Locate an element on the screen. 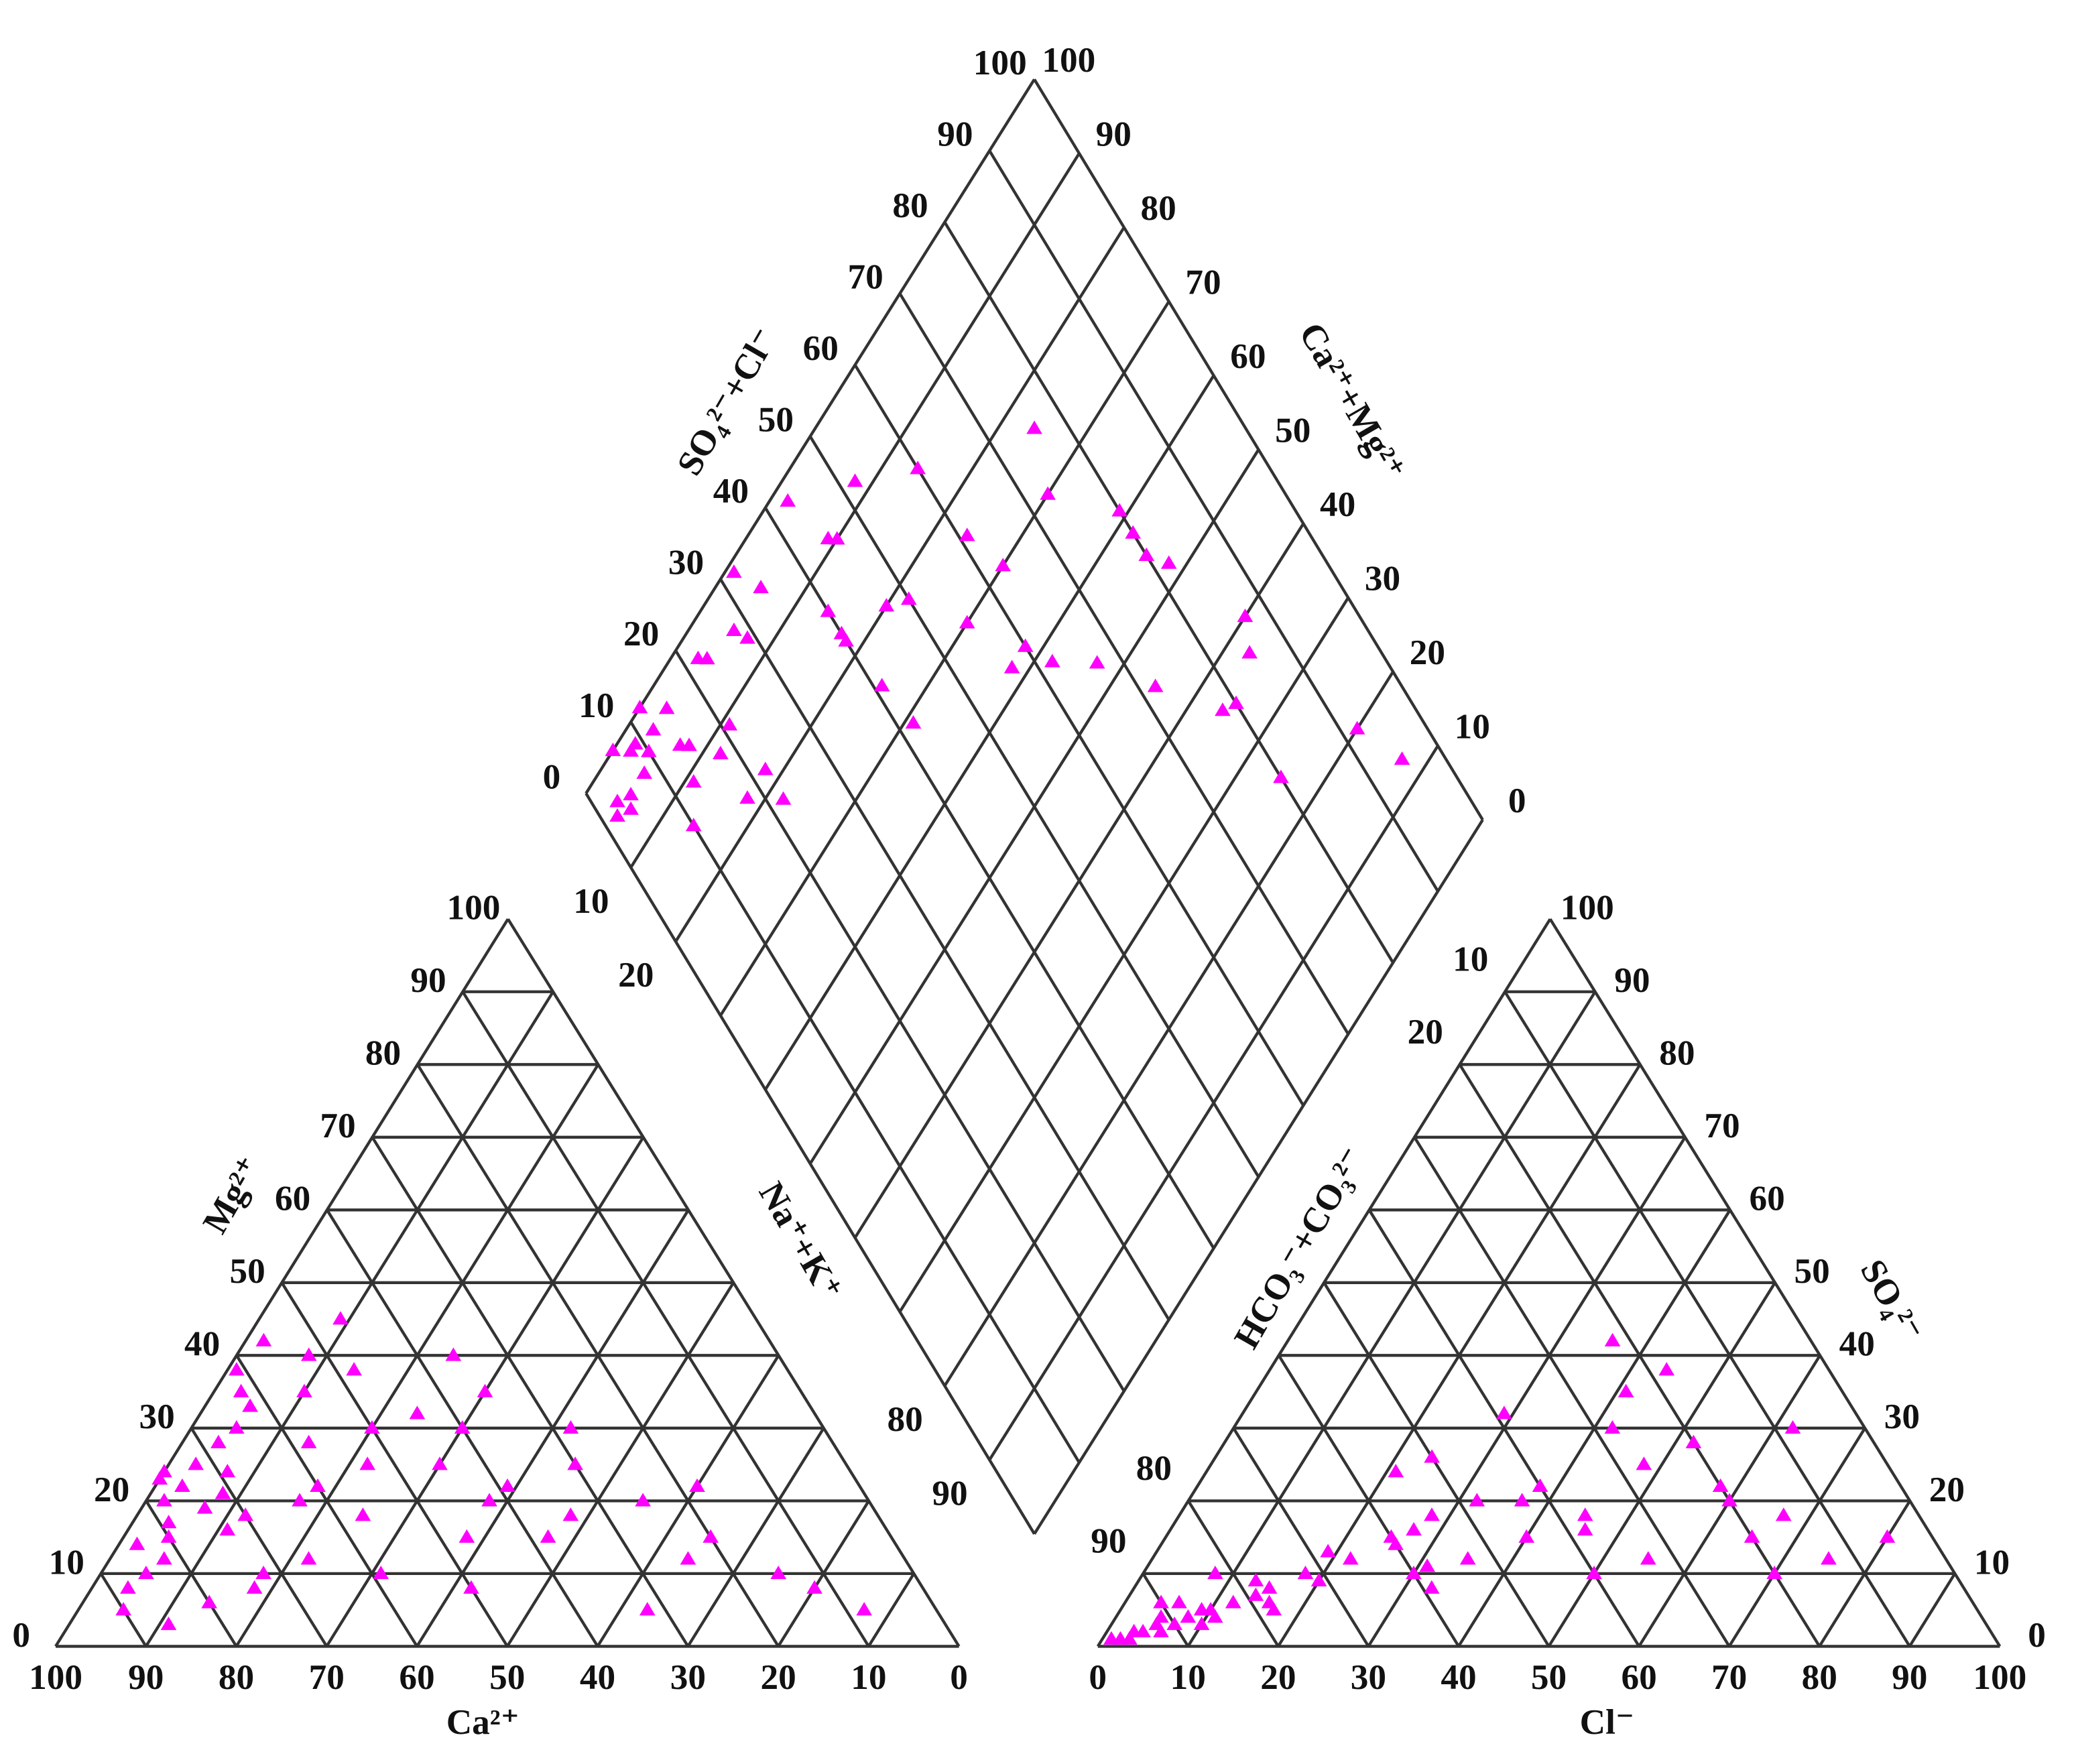 Image resolution: width=2074 pixels, height=1764 pixels. mg-tick-label: 0 is located at coordinates (21, 1635).